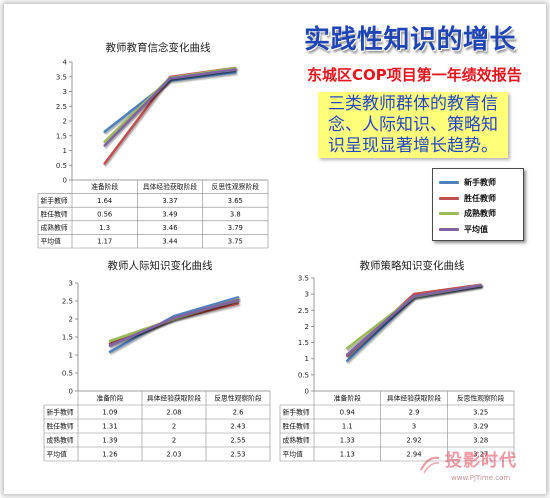 This screenshot has height=498, width=550. Describe the element at coordinates (470, 469) in the screenshot. I see `watermark: 投影时代 www.PjTime.com` at that location.